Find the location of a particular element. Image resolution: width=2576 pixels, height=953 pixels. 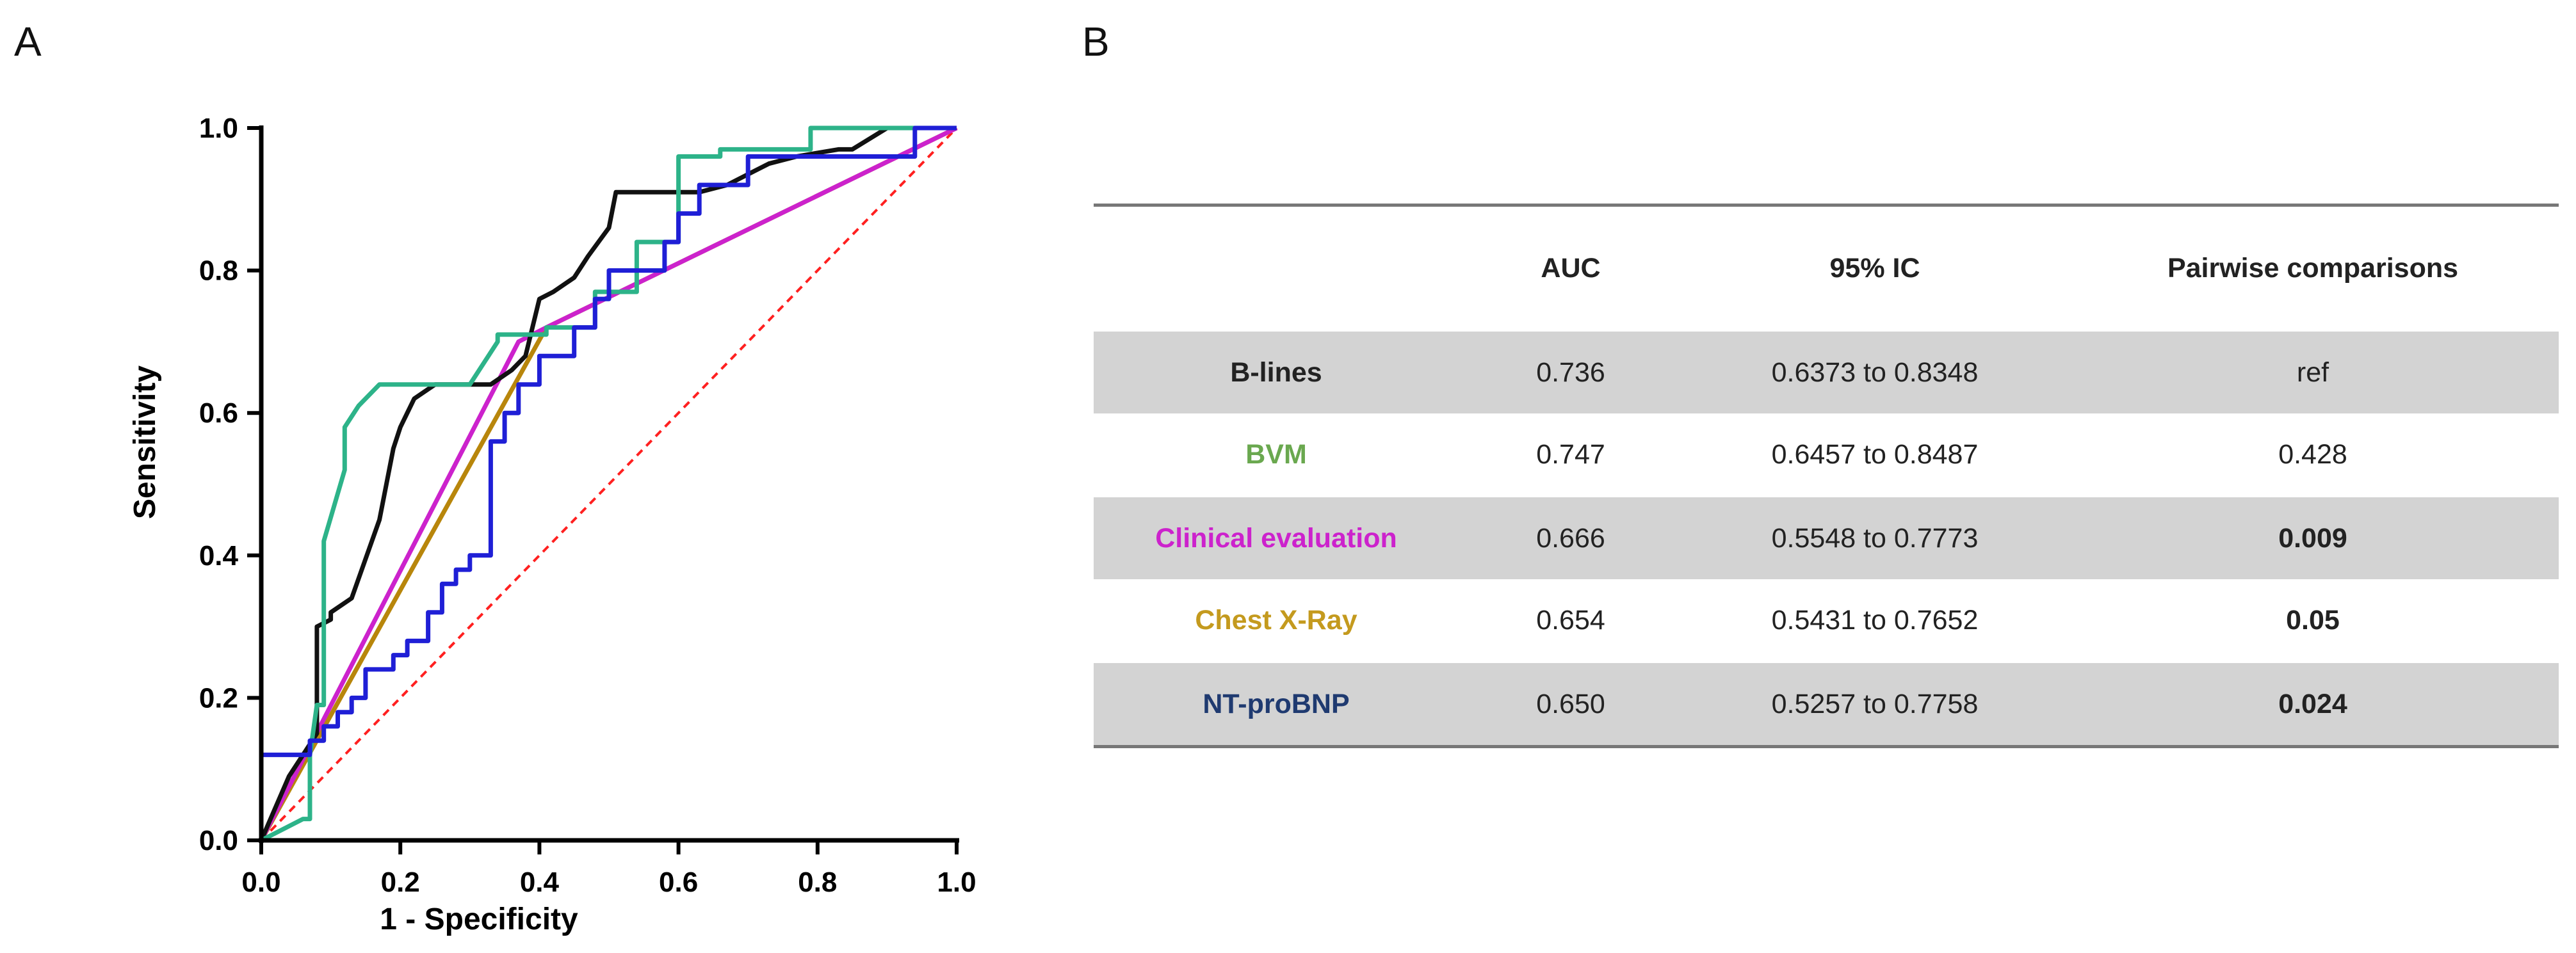

header-pairwise: Pairwise comparisons is located at coordinates (2313, 268).